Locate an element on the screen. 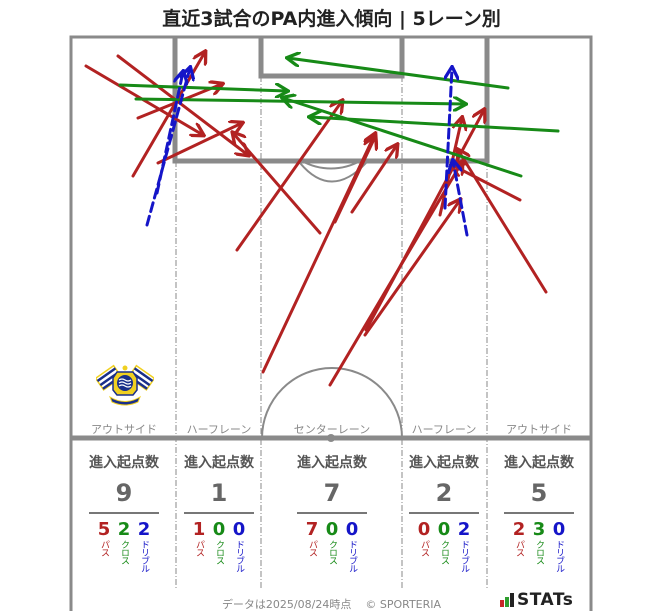 This screenshot has height=612, width=663. entry-total: 5 is located at coordinates (539, 493).